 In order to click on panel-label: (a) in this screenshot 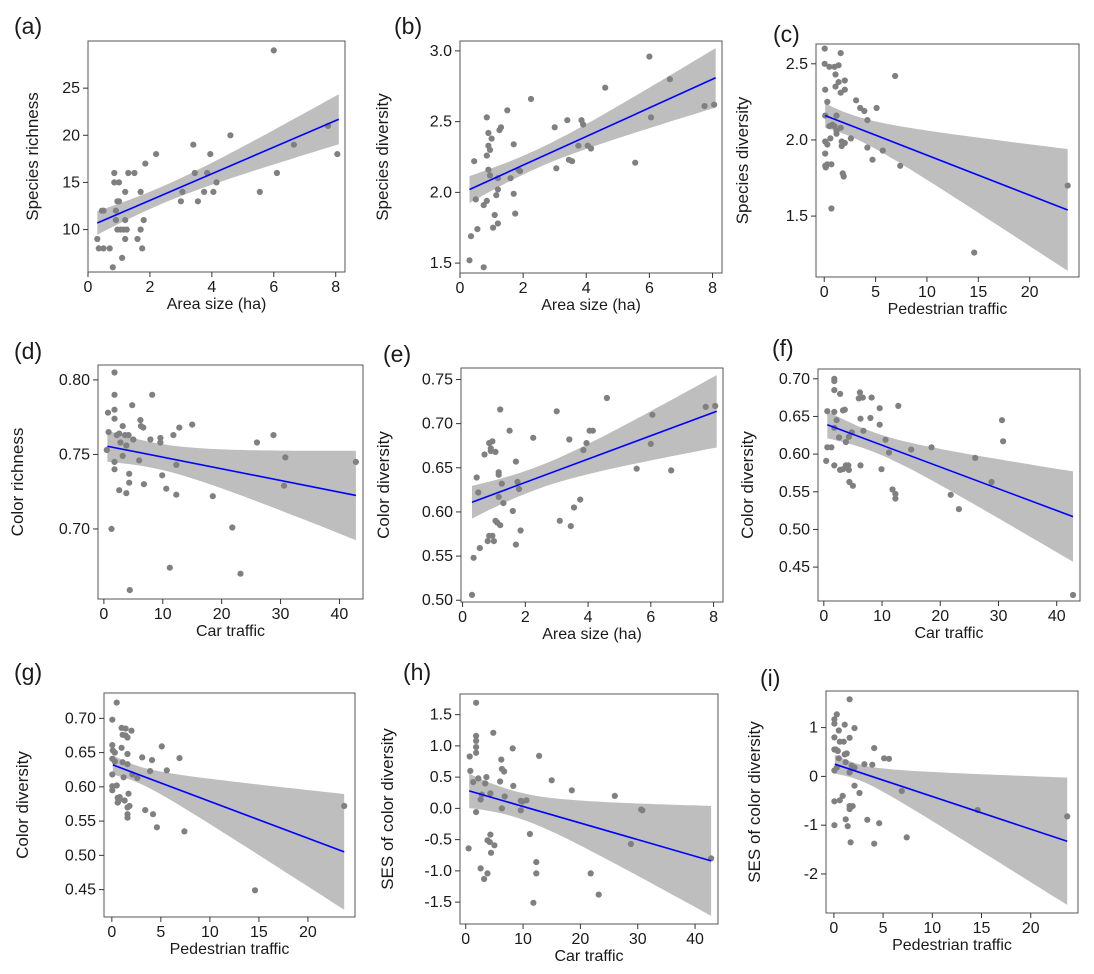, I will do `click(28, 26)`.